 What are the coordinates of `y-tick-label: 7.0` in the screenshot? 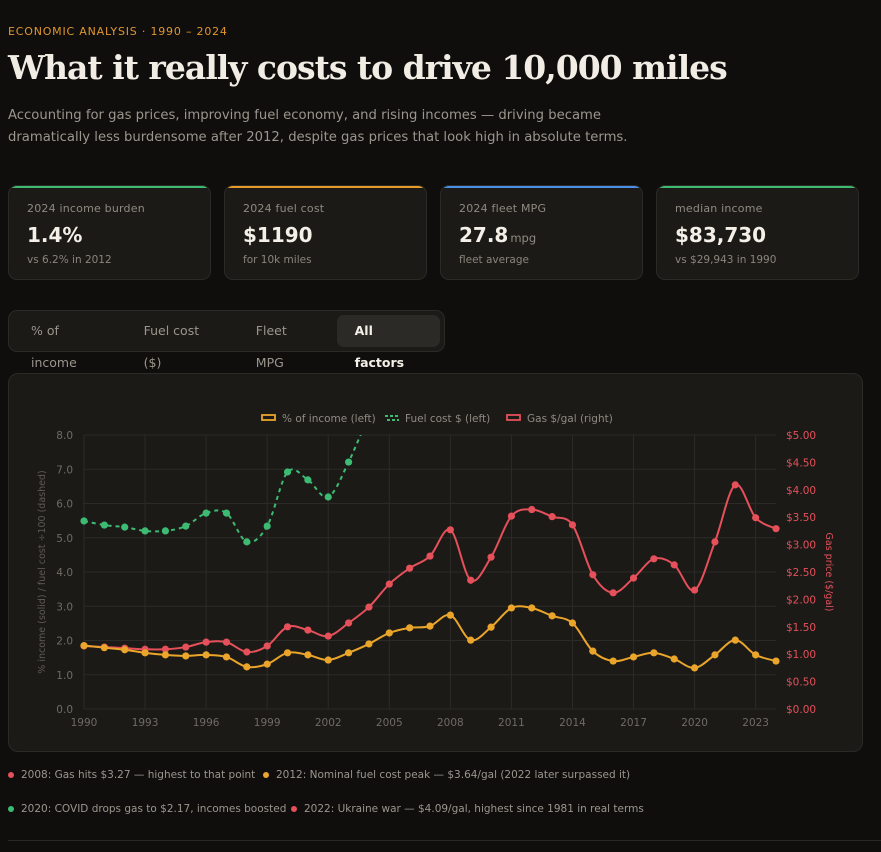 It's located at (64, 470).